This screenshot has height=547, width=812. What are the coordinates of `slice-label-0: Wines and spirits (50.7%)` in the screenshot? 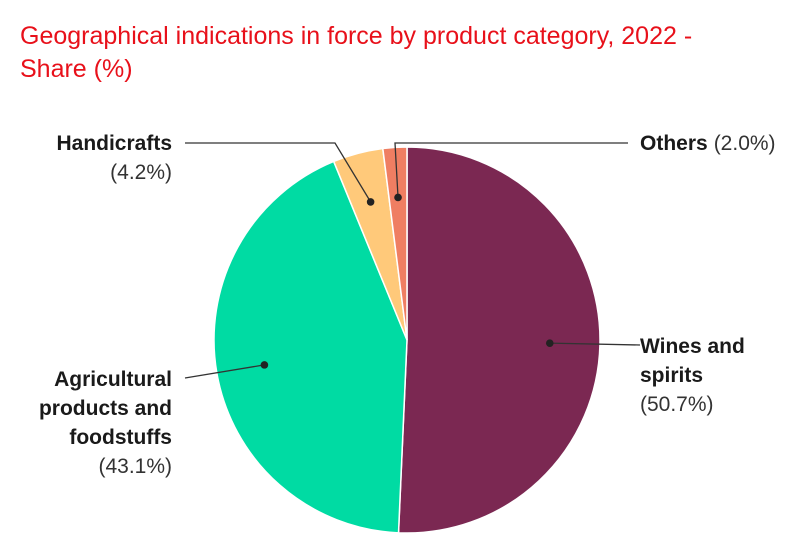 It's located at (692, 375).